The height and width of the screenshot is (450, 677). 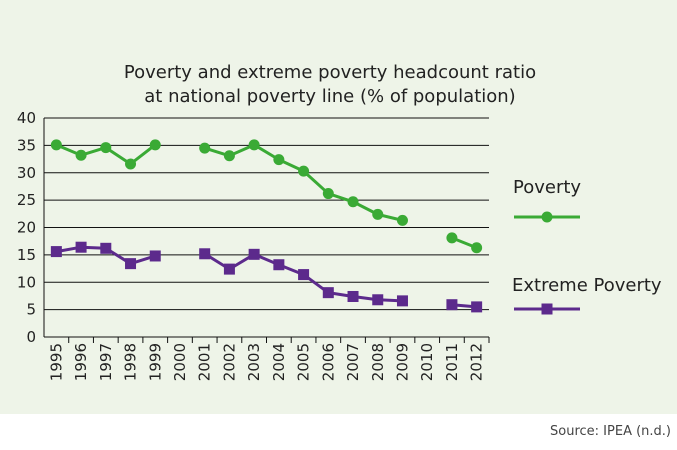 What do you see at coordinates (131, 362) in the screenshot?
I see `x-tick-label: 1998` at bounding box center [131, 362].